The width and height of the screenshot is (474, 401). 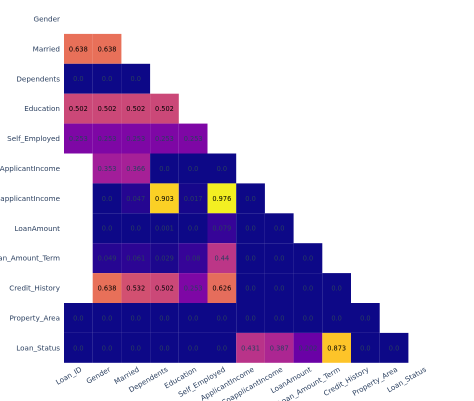 What do you see at coordinates (221, 288) in the screenshot?
I see `cell-value-label: 0.626` at bounding box center [221, 288].